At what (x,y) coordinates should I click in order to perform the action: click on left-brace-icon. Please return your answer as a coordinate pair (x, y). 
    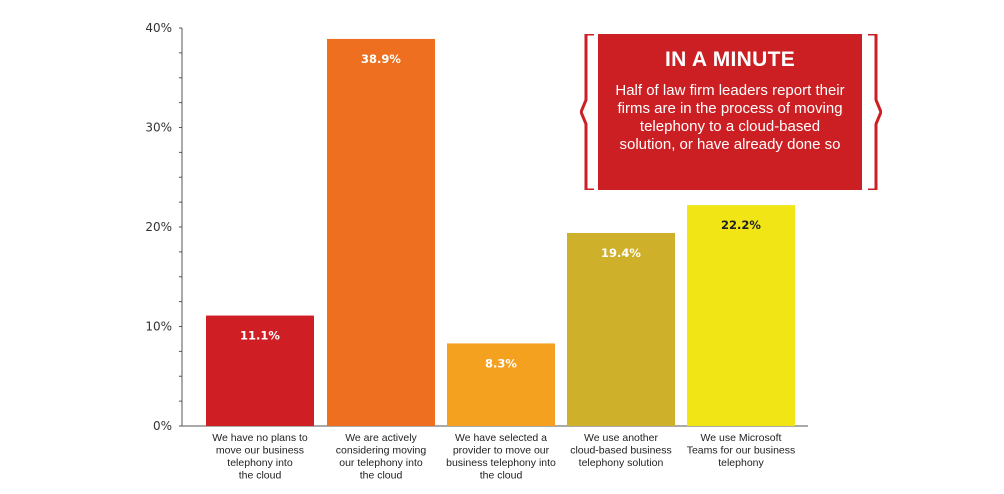
    Looking at the image, I should click on (587, 112).